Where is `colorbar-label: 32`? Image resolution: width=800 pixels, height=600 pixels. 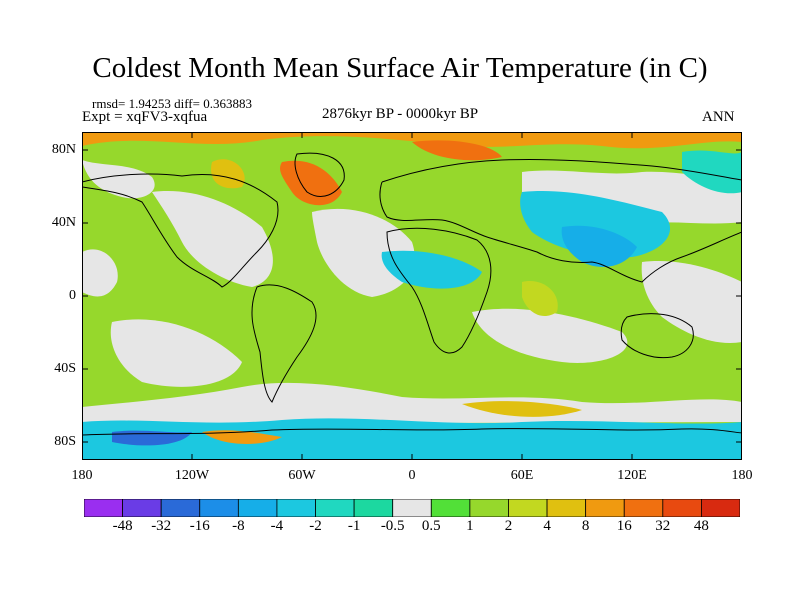 colorbar-label: 32 is located at coordinates (663, 526).